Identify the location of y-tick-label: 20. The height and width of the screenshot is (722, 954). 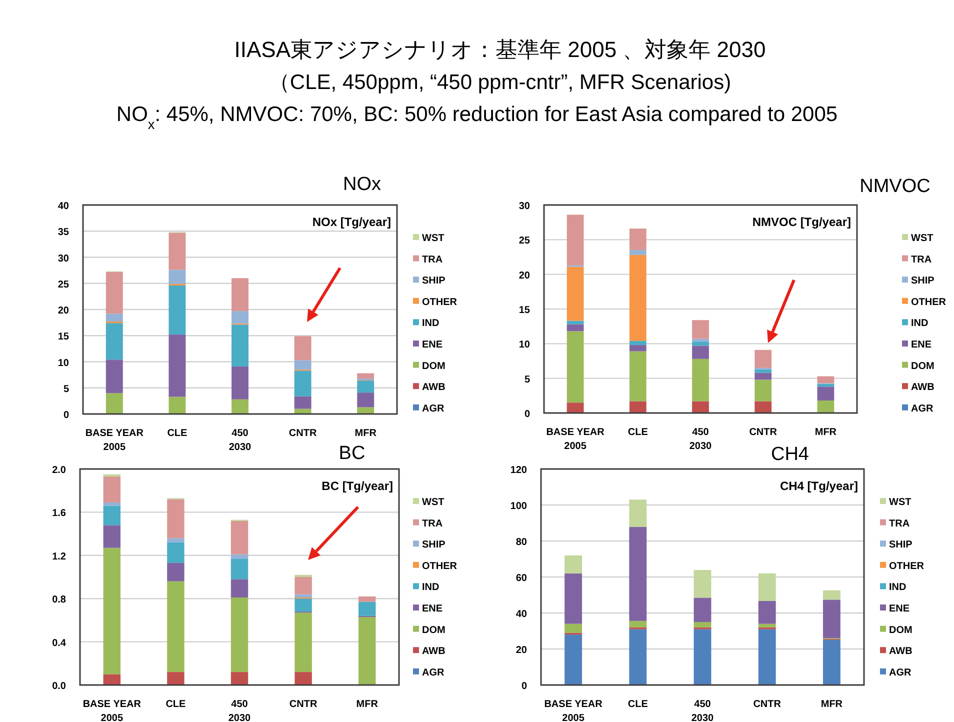
(64, 311).